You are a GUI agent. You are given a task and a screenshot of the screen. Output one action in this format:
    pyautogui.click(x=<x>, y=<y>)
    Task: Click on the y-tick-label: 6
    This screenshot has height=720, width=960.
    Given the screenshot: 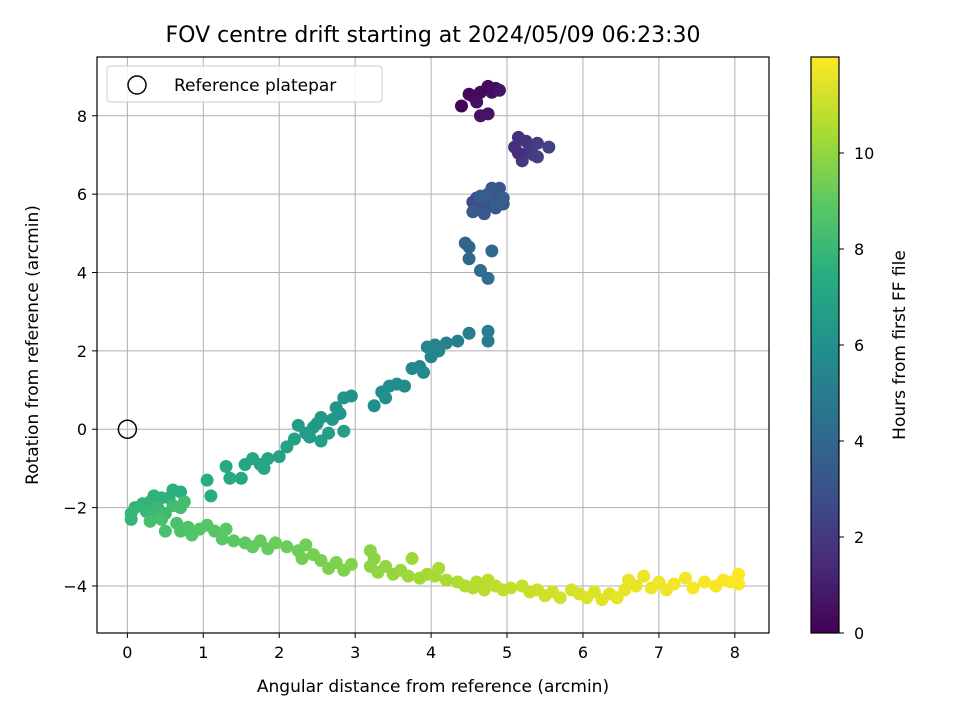 What is the action you would take?
    pyautogui.click(x=82, y=194)
    